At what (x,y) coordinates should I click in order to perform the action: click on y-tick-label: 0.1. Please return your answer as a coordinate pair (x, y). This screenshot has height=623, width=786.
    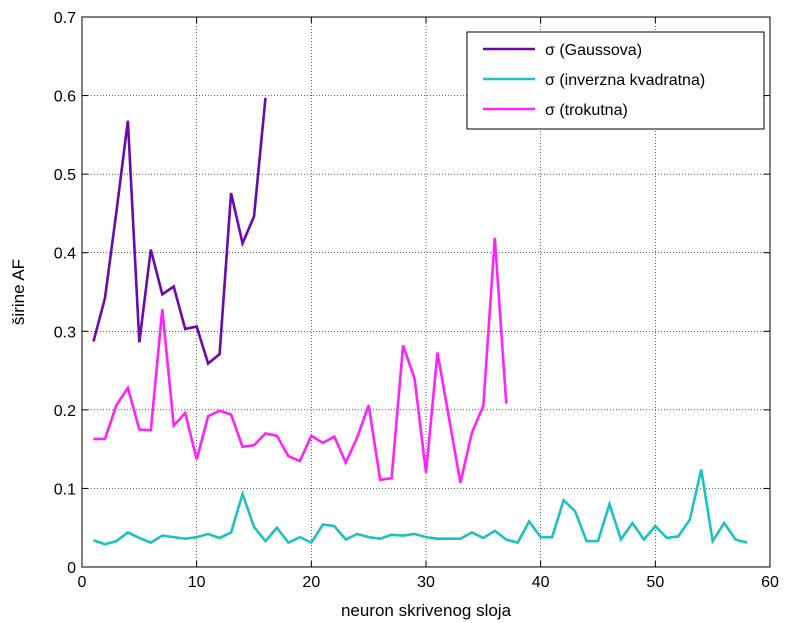
    Looking at the image, I should click on (65, 489).